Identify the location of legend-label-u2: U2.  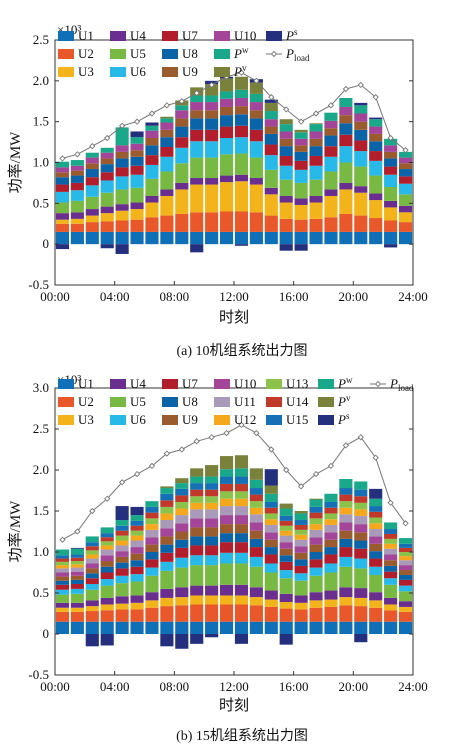
(86, 401).